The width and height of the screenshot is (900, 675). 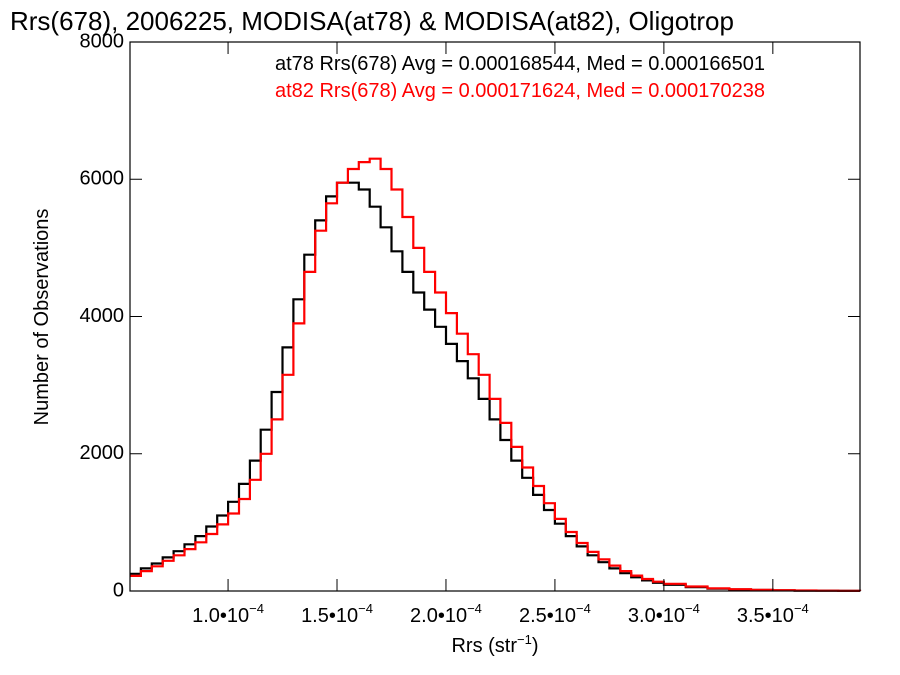 I want to click on x-tick-label: 1.0•10−4, so click(x=228, y=614).